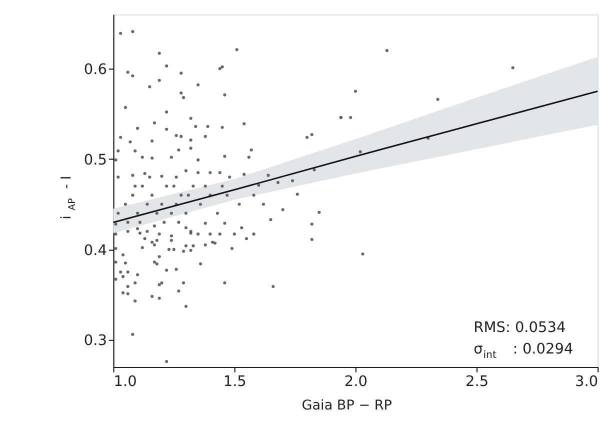  What do you see at coordinates (520, 328) in the screenshot?
I see `annotation: RMS: 0.0534` at bounding box center [520, 328].